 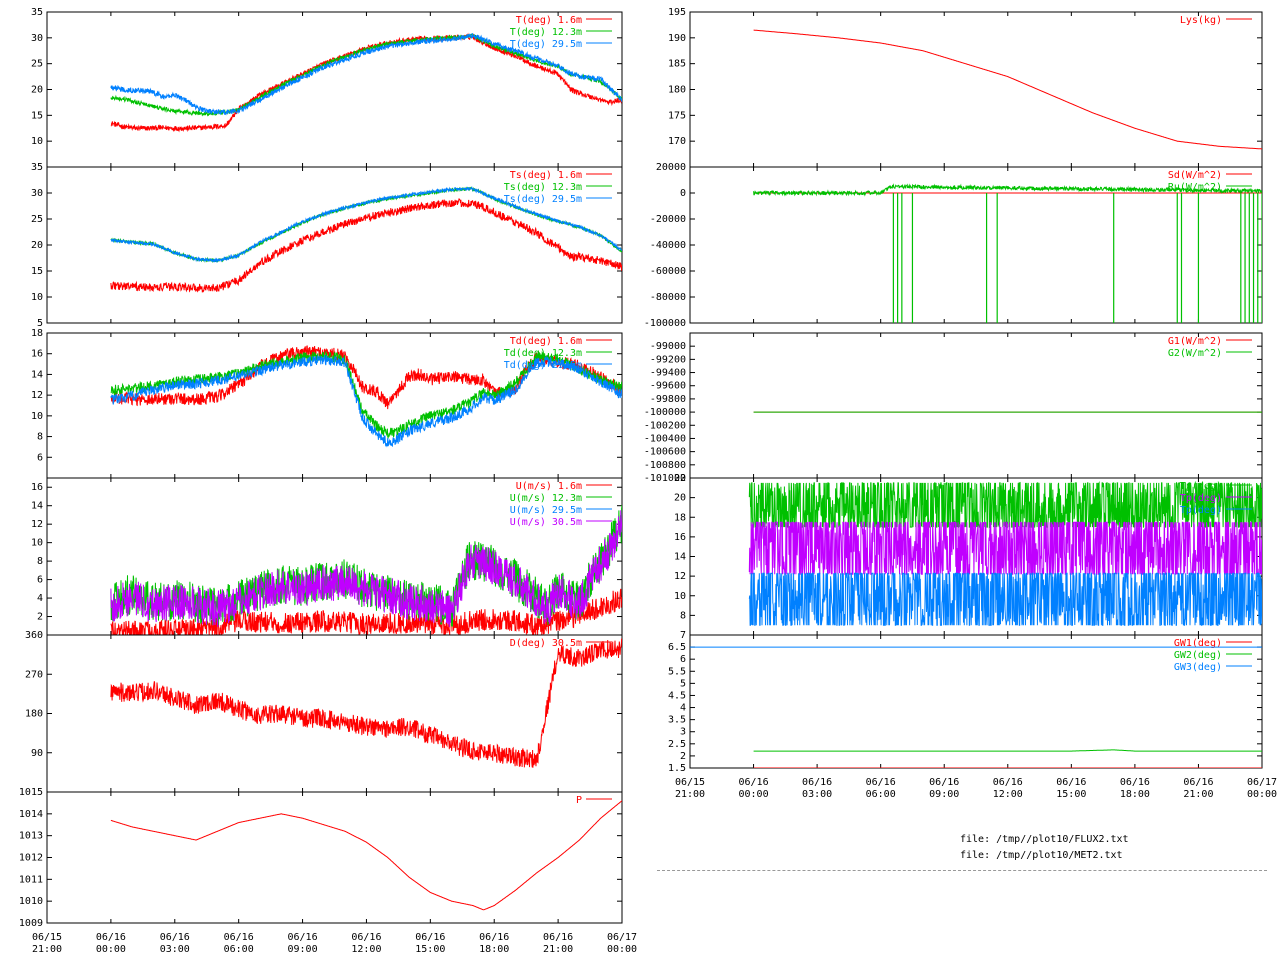 What do you see at coordinates (37, 38) in the screenshot?
I see `y-tick-label: 30` at bounding box center [37, 38].